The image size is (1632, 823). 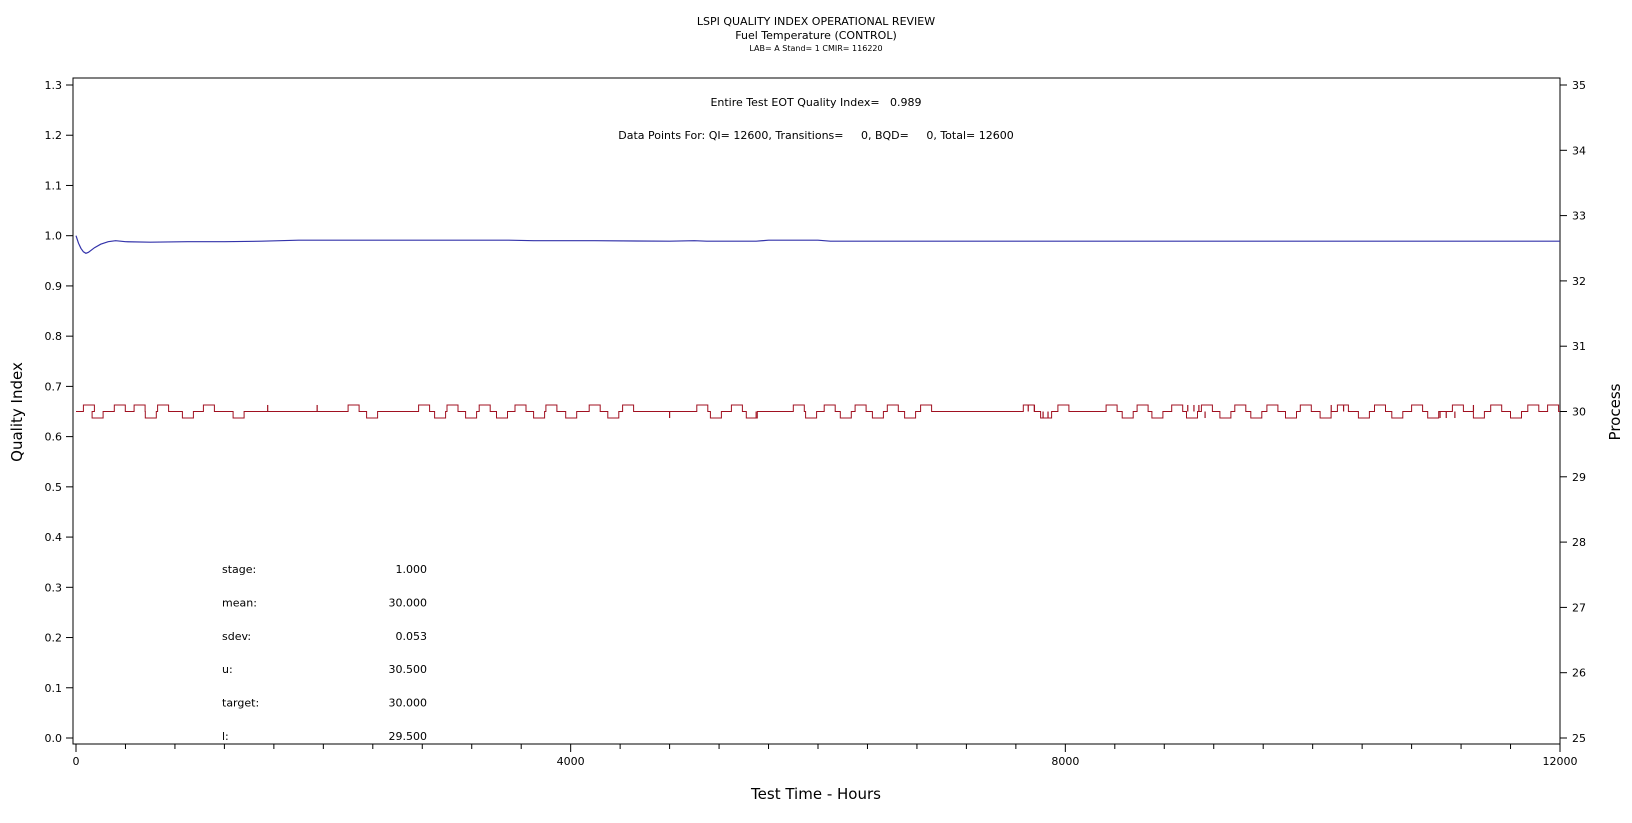 I want to click on stat-value: 30.500, so click(x=408, y=669).